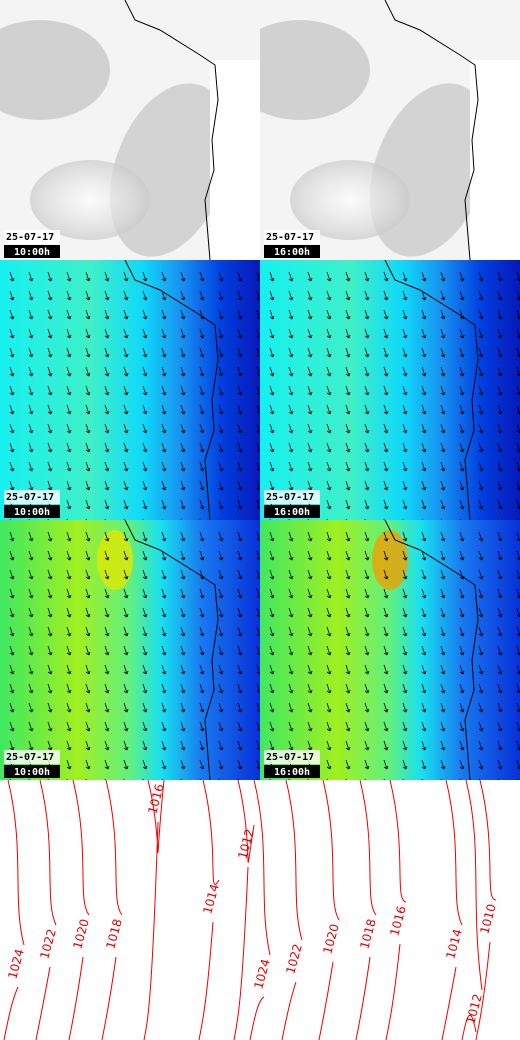 This screenshot has width=520, height=1040. Describe the element at coordinates (495, 160) in the screenshot. I see `land` at that location.